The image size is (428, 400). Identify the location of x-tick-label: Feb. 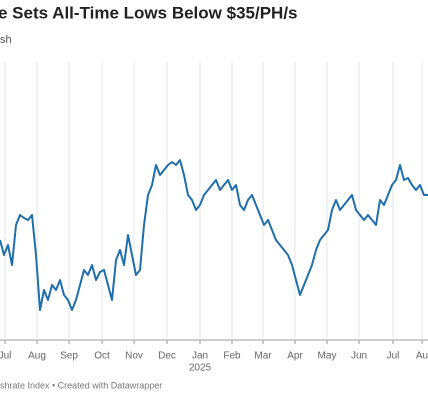
(232, 356).